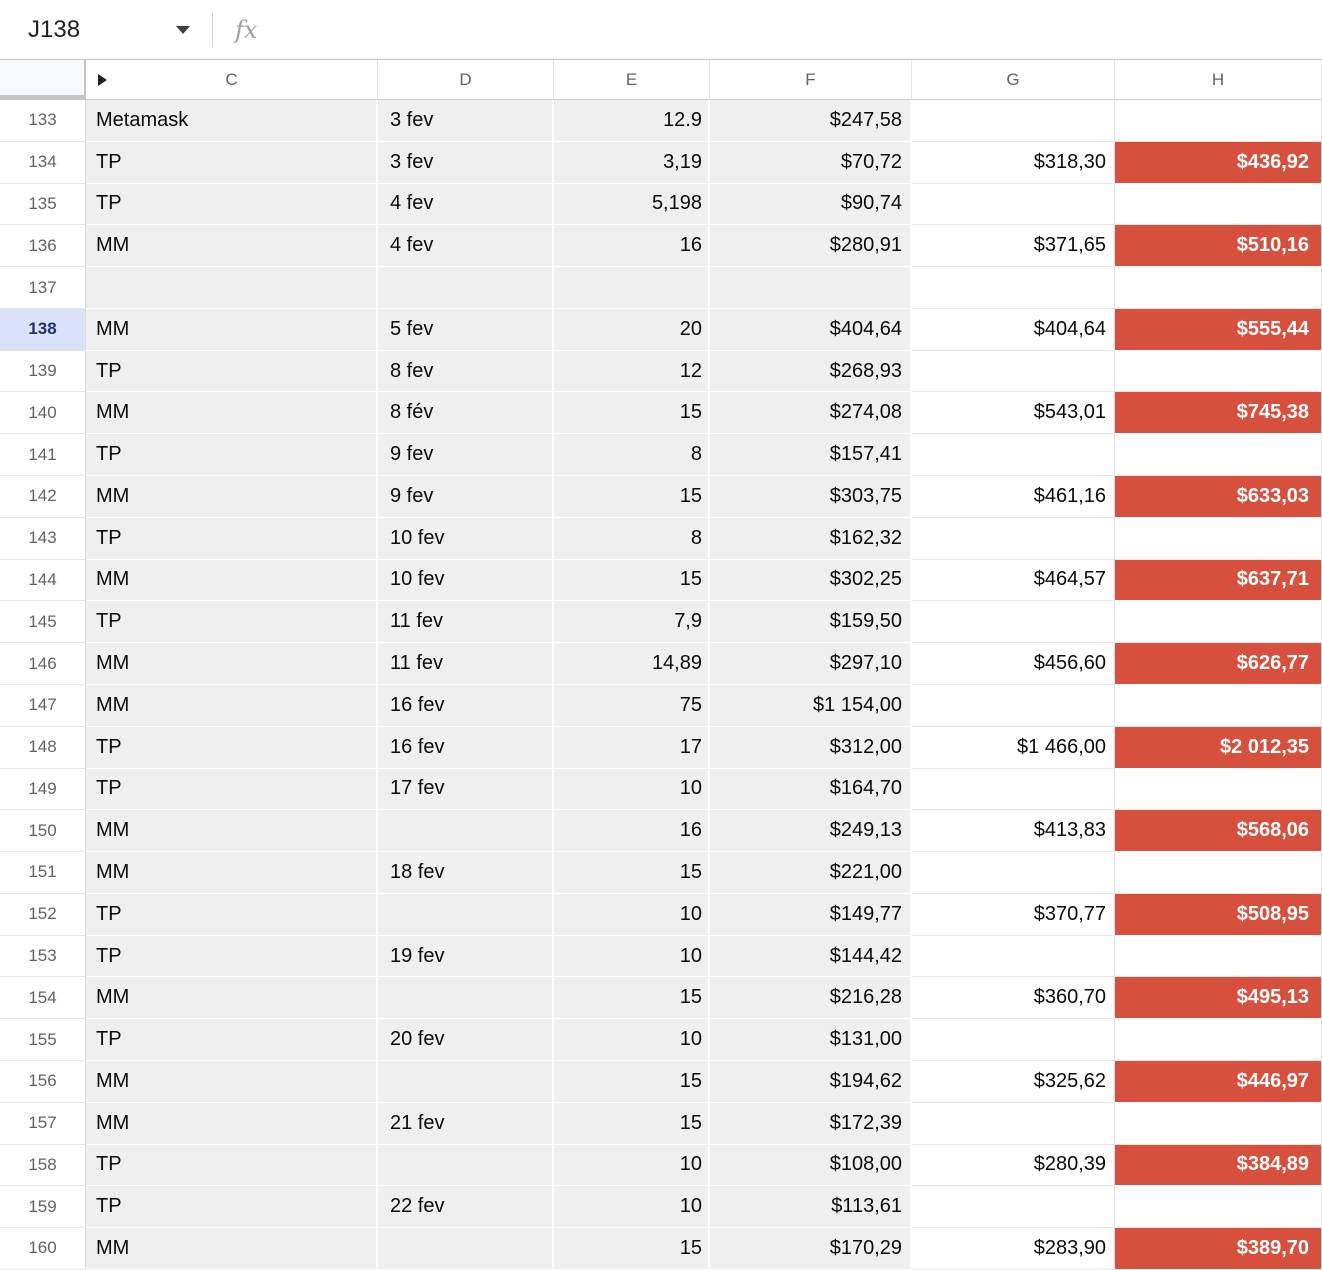 This screenshot has width=1322, height=1270. I want to click on cell-G135, so click(1013, 204).